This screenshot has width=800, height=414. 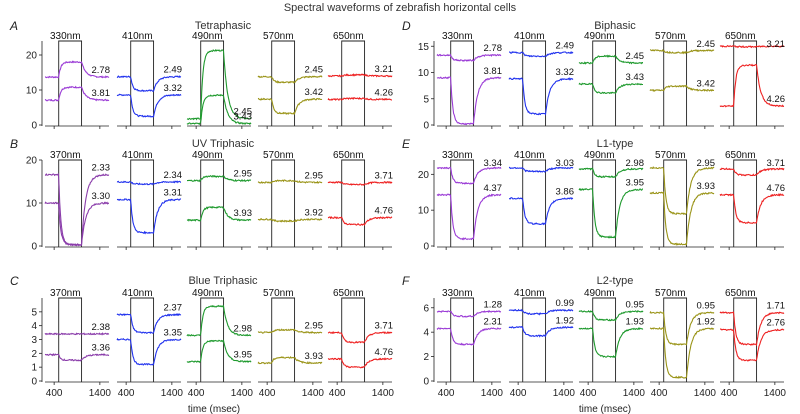 I want to click on series-value-label: 1.71, so click(x=776, y=306).